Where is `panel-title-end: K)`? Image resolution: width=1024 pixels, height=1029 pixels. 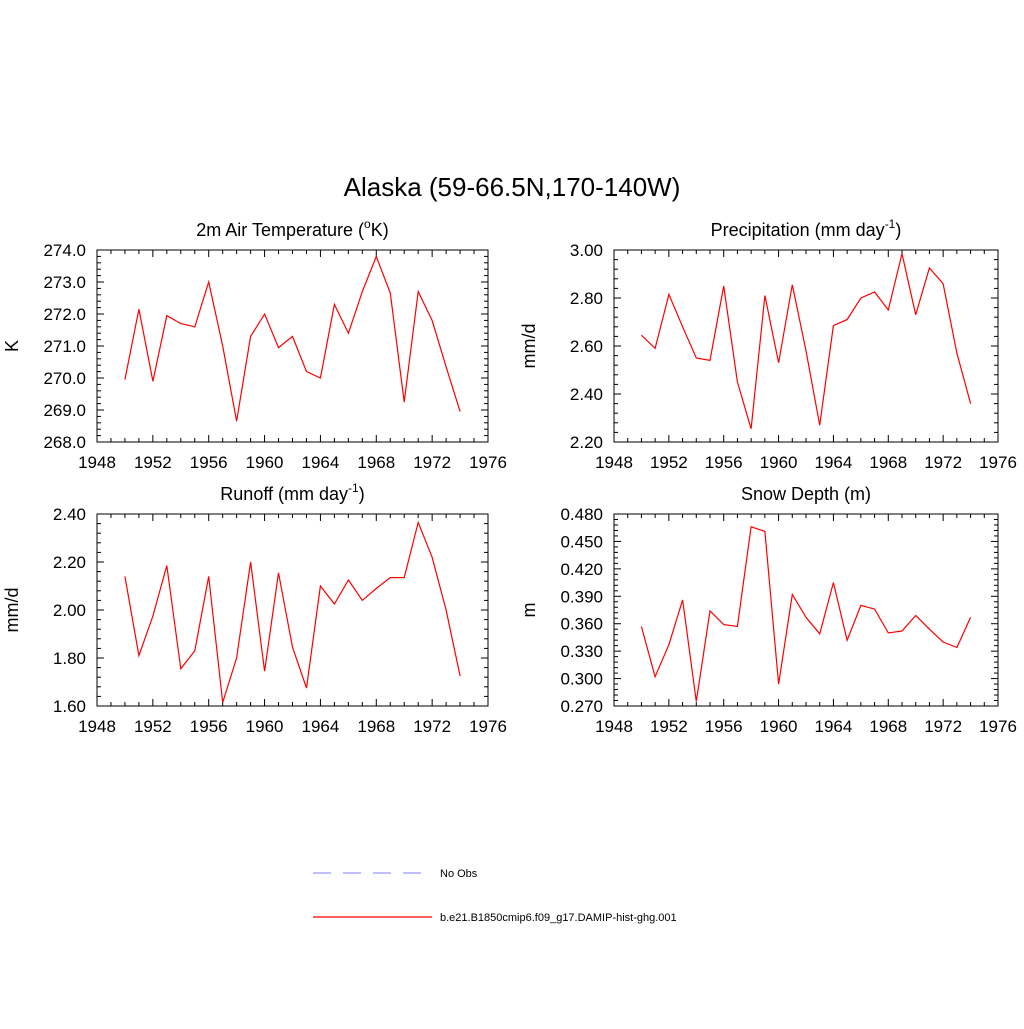 panel-title-end: K) is located at coordinates (380, 230).